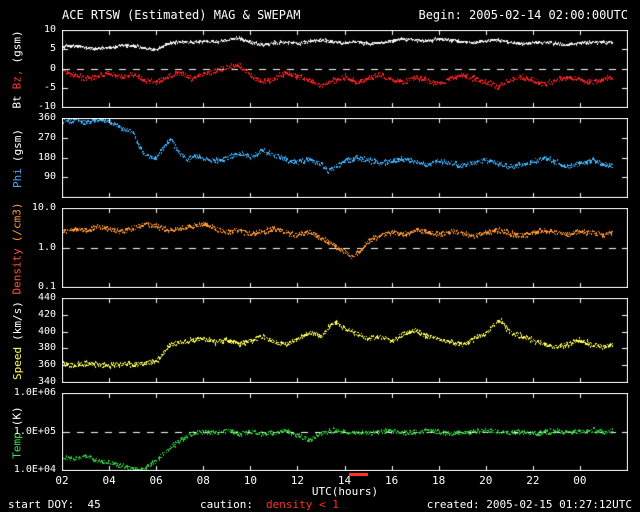  What do you see at coordinates (580, 480) in the screenshot?
I see `x-tick-label: 00` at bounding box center [580, 480].